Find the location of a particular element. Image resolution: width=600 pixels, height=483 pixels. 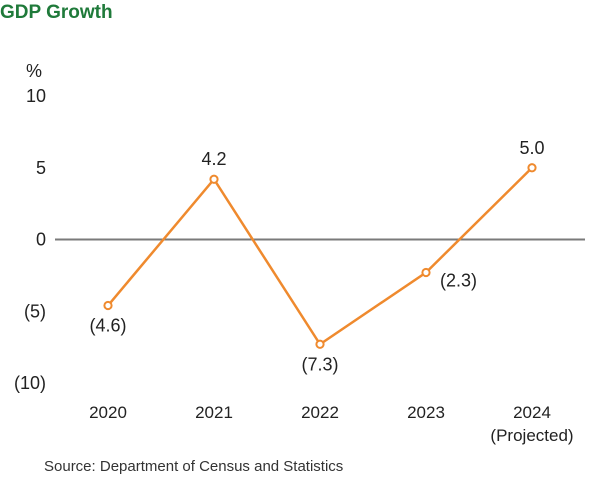

data-label: (7.3) is located at coordinates (319, 364).